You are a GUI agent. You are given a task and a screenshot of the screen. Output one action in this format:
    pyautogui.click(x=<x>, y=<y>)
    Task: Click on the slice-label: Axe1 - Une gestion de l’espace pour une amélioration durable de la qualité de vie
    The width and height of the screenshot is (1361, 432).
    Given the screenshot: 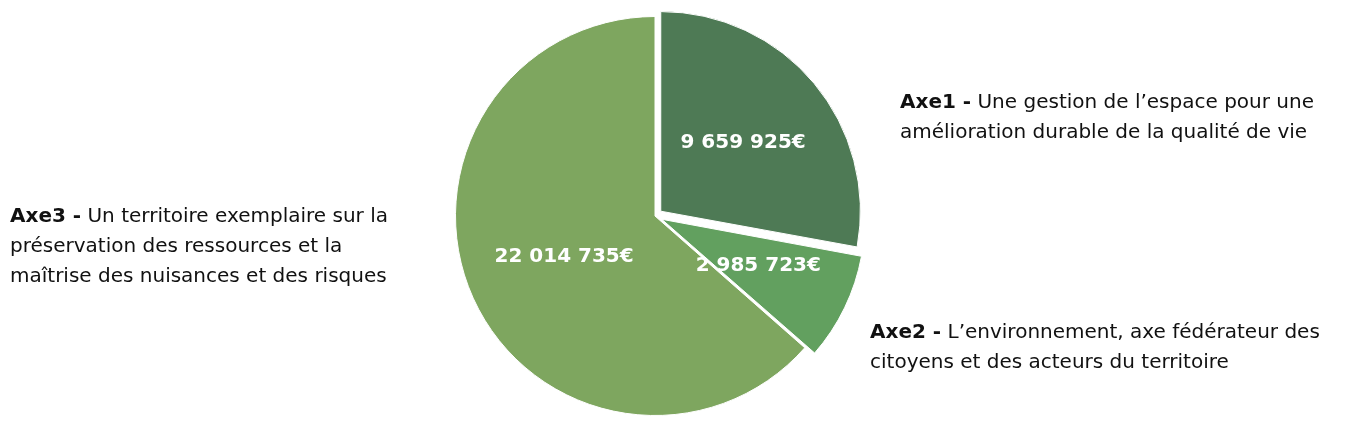 What is the action you would take?
    pyautogui.click(x=1107, y=116)
    